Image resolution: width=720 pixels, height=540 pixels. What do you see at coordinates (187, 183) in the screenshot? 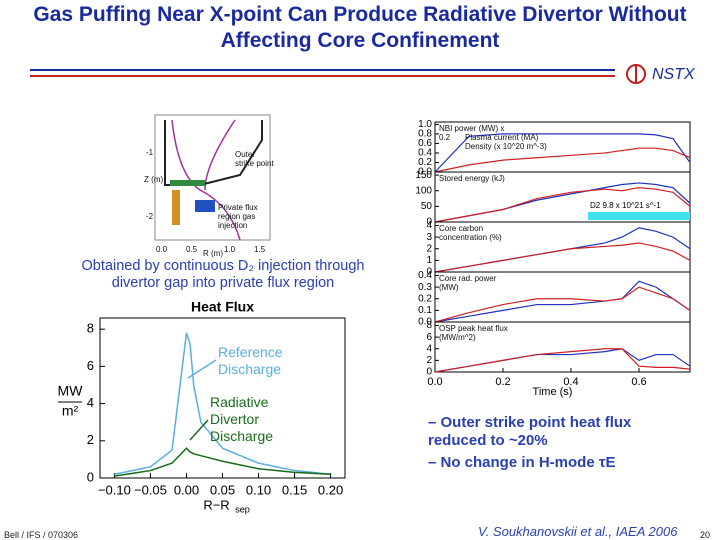
I see `divertor-plate` at bounding box center [187, 183].